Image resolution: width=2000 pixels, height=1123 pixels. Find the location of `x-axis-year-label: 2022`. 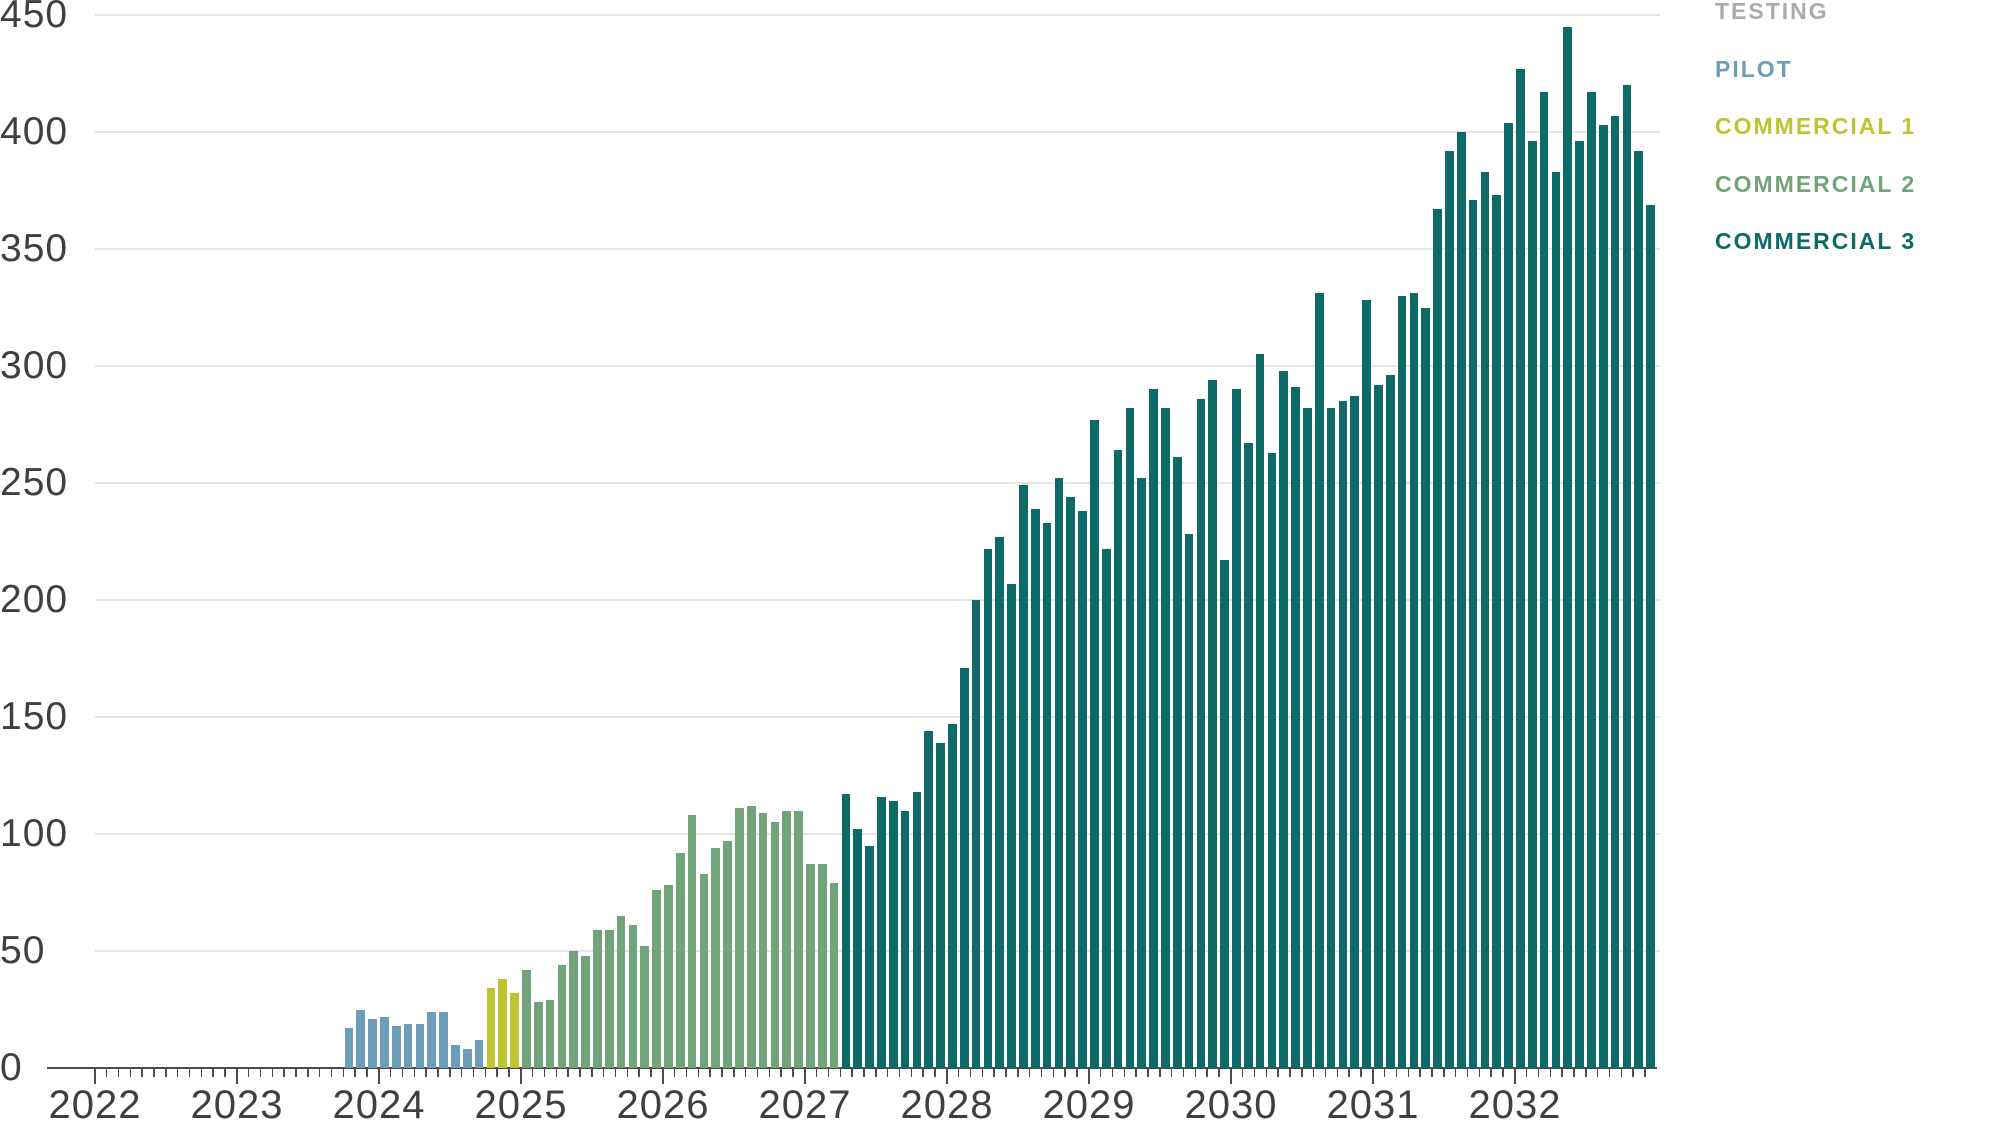

x-axis-year-label: 2022 is located at coordinates (95, 1103).